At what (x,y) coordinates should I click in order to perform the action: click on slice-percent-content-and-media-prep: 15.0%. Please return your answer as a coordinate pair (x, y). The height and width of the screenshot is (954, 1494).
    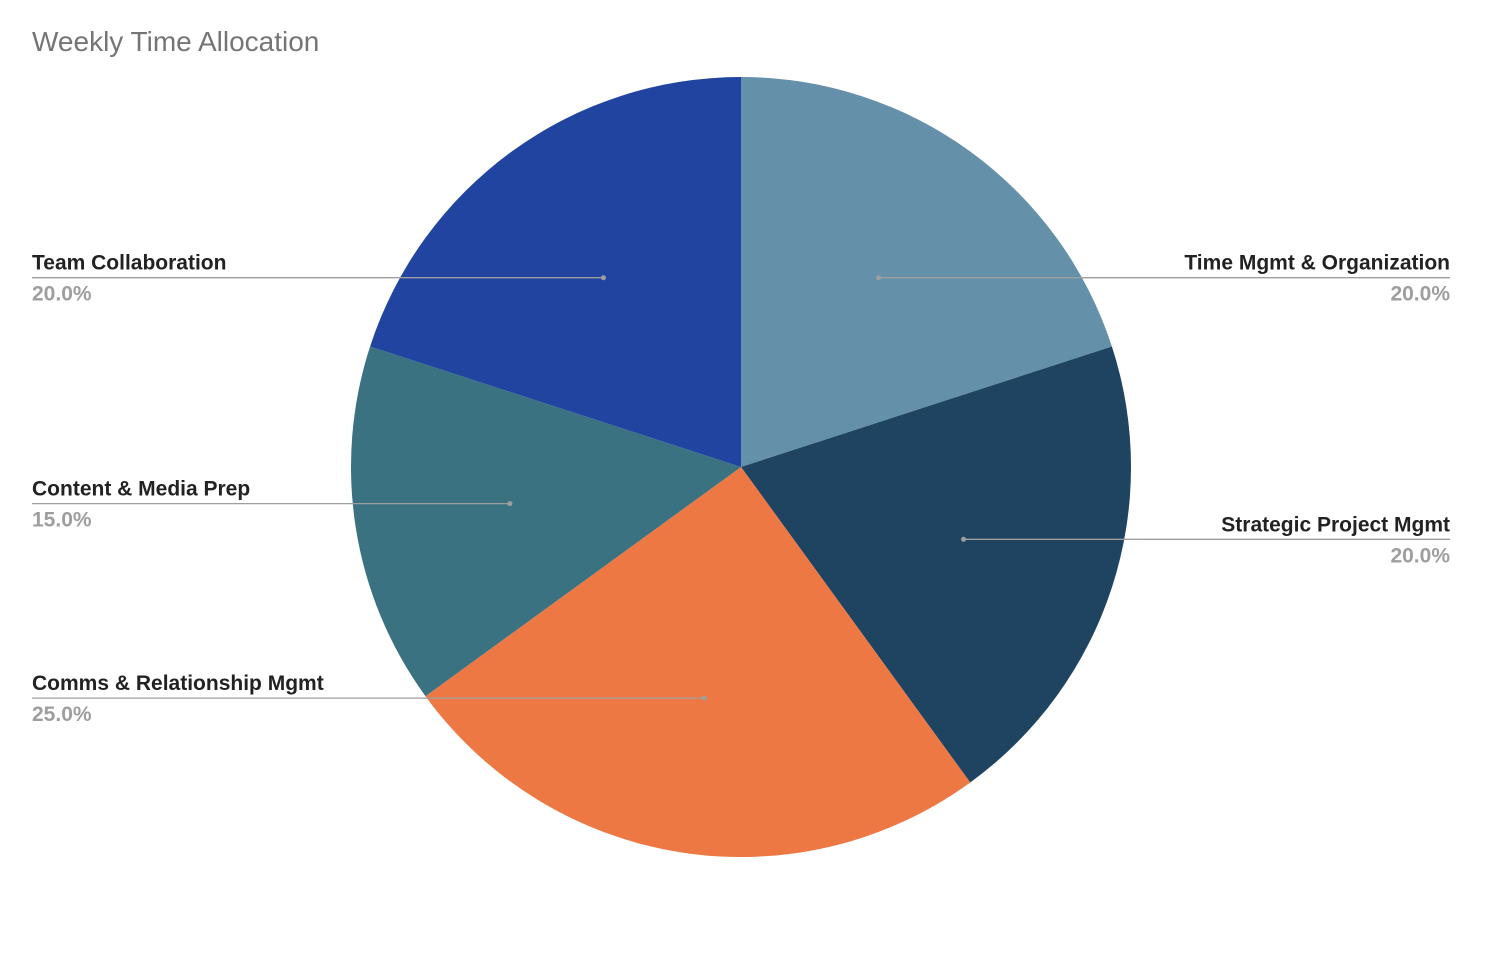
    Looking at the image, I should click on (62, 520).